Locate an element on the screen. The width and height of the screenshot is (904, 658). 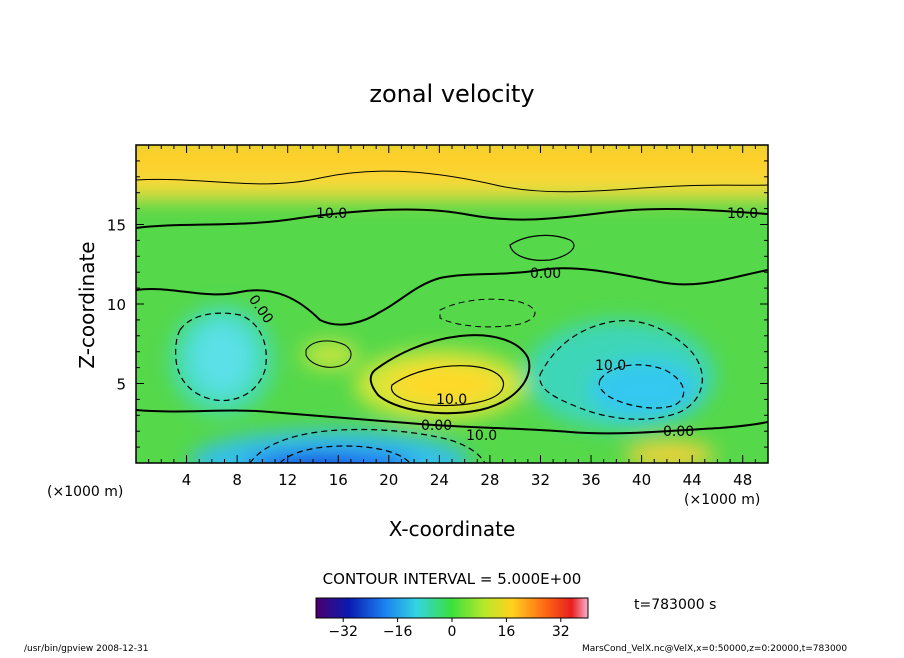
colorbar-tick-label: −16 is located at coordinates (398, 632).